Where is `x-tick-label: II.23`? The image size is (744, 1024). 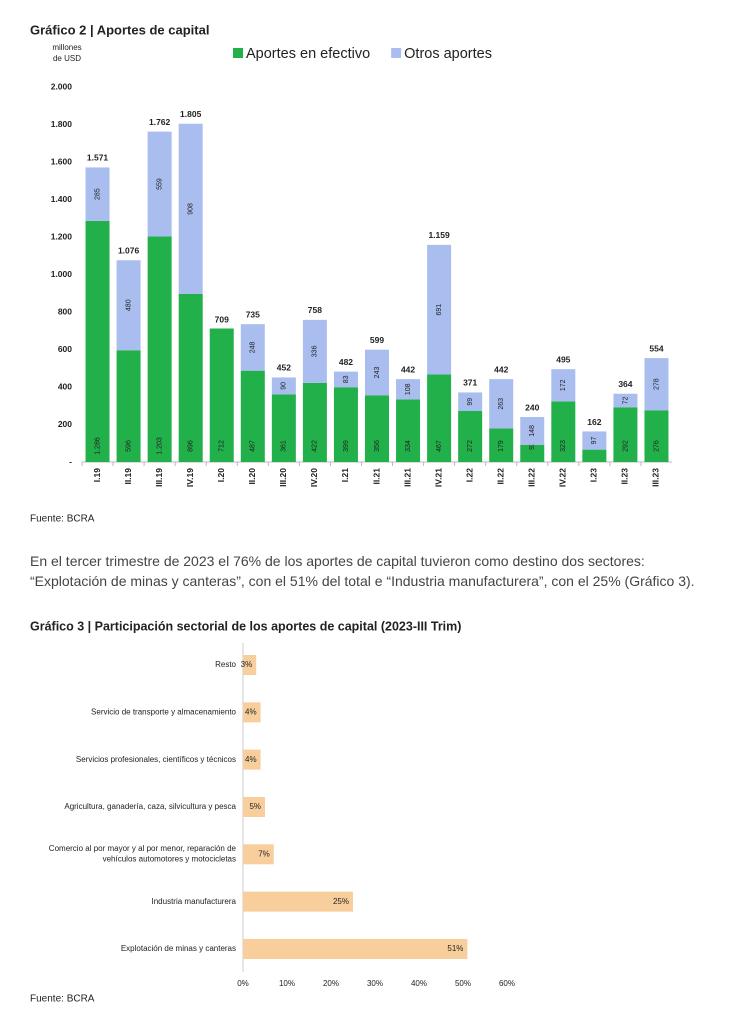
x-tick-label: II.23 is located at coordinates (625, 476).